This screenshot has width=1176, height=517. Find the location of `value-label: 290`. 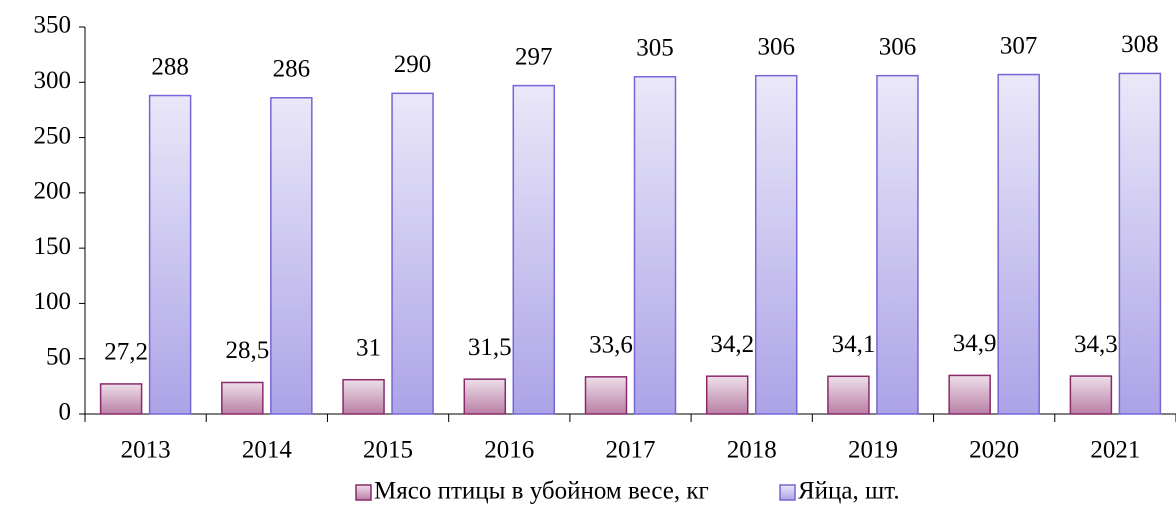

value-label: 290 is located at coordinates (413, 64).